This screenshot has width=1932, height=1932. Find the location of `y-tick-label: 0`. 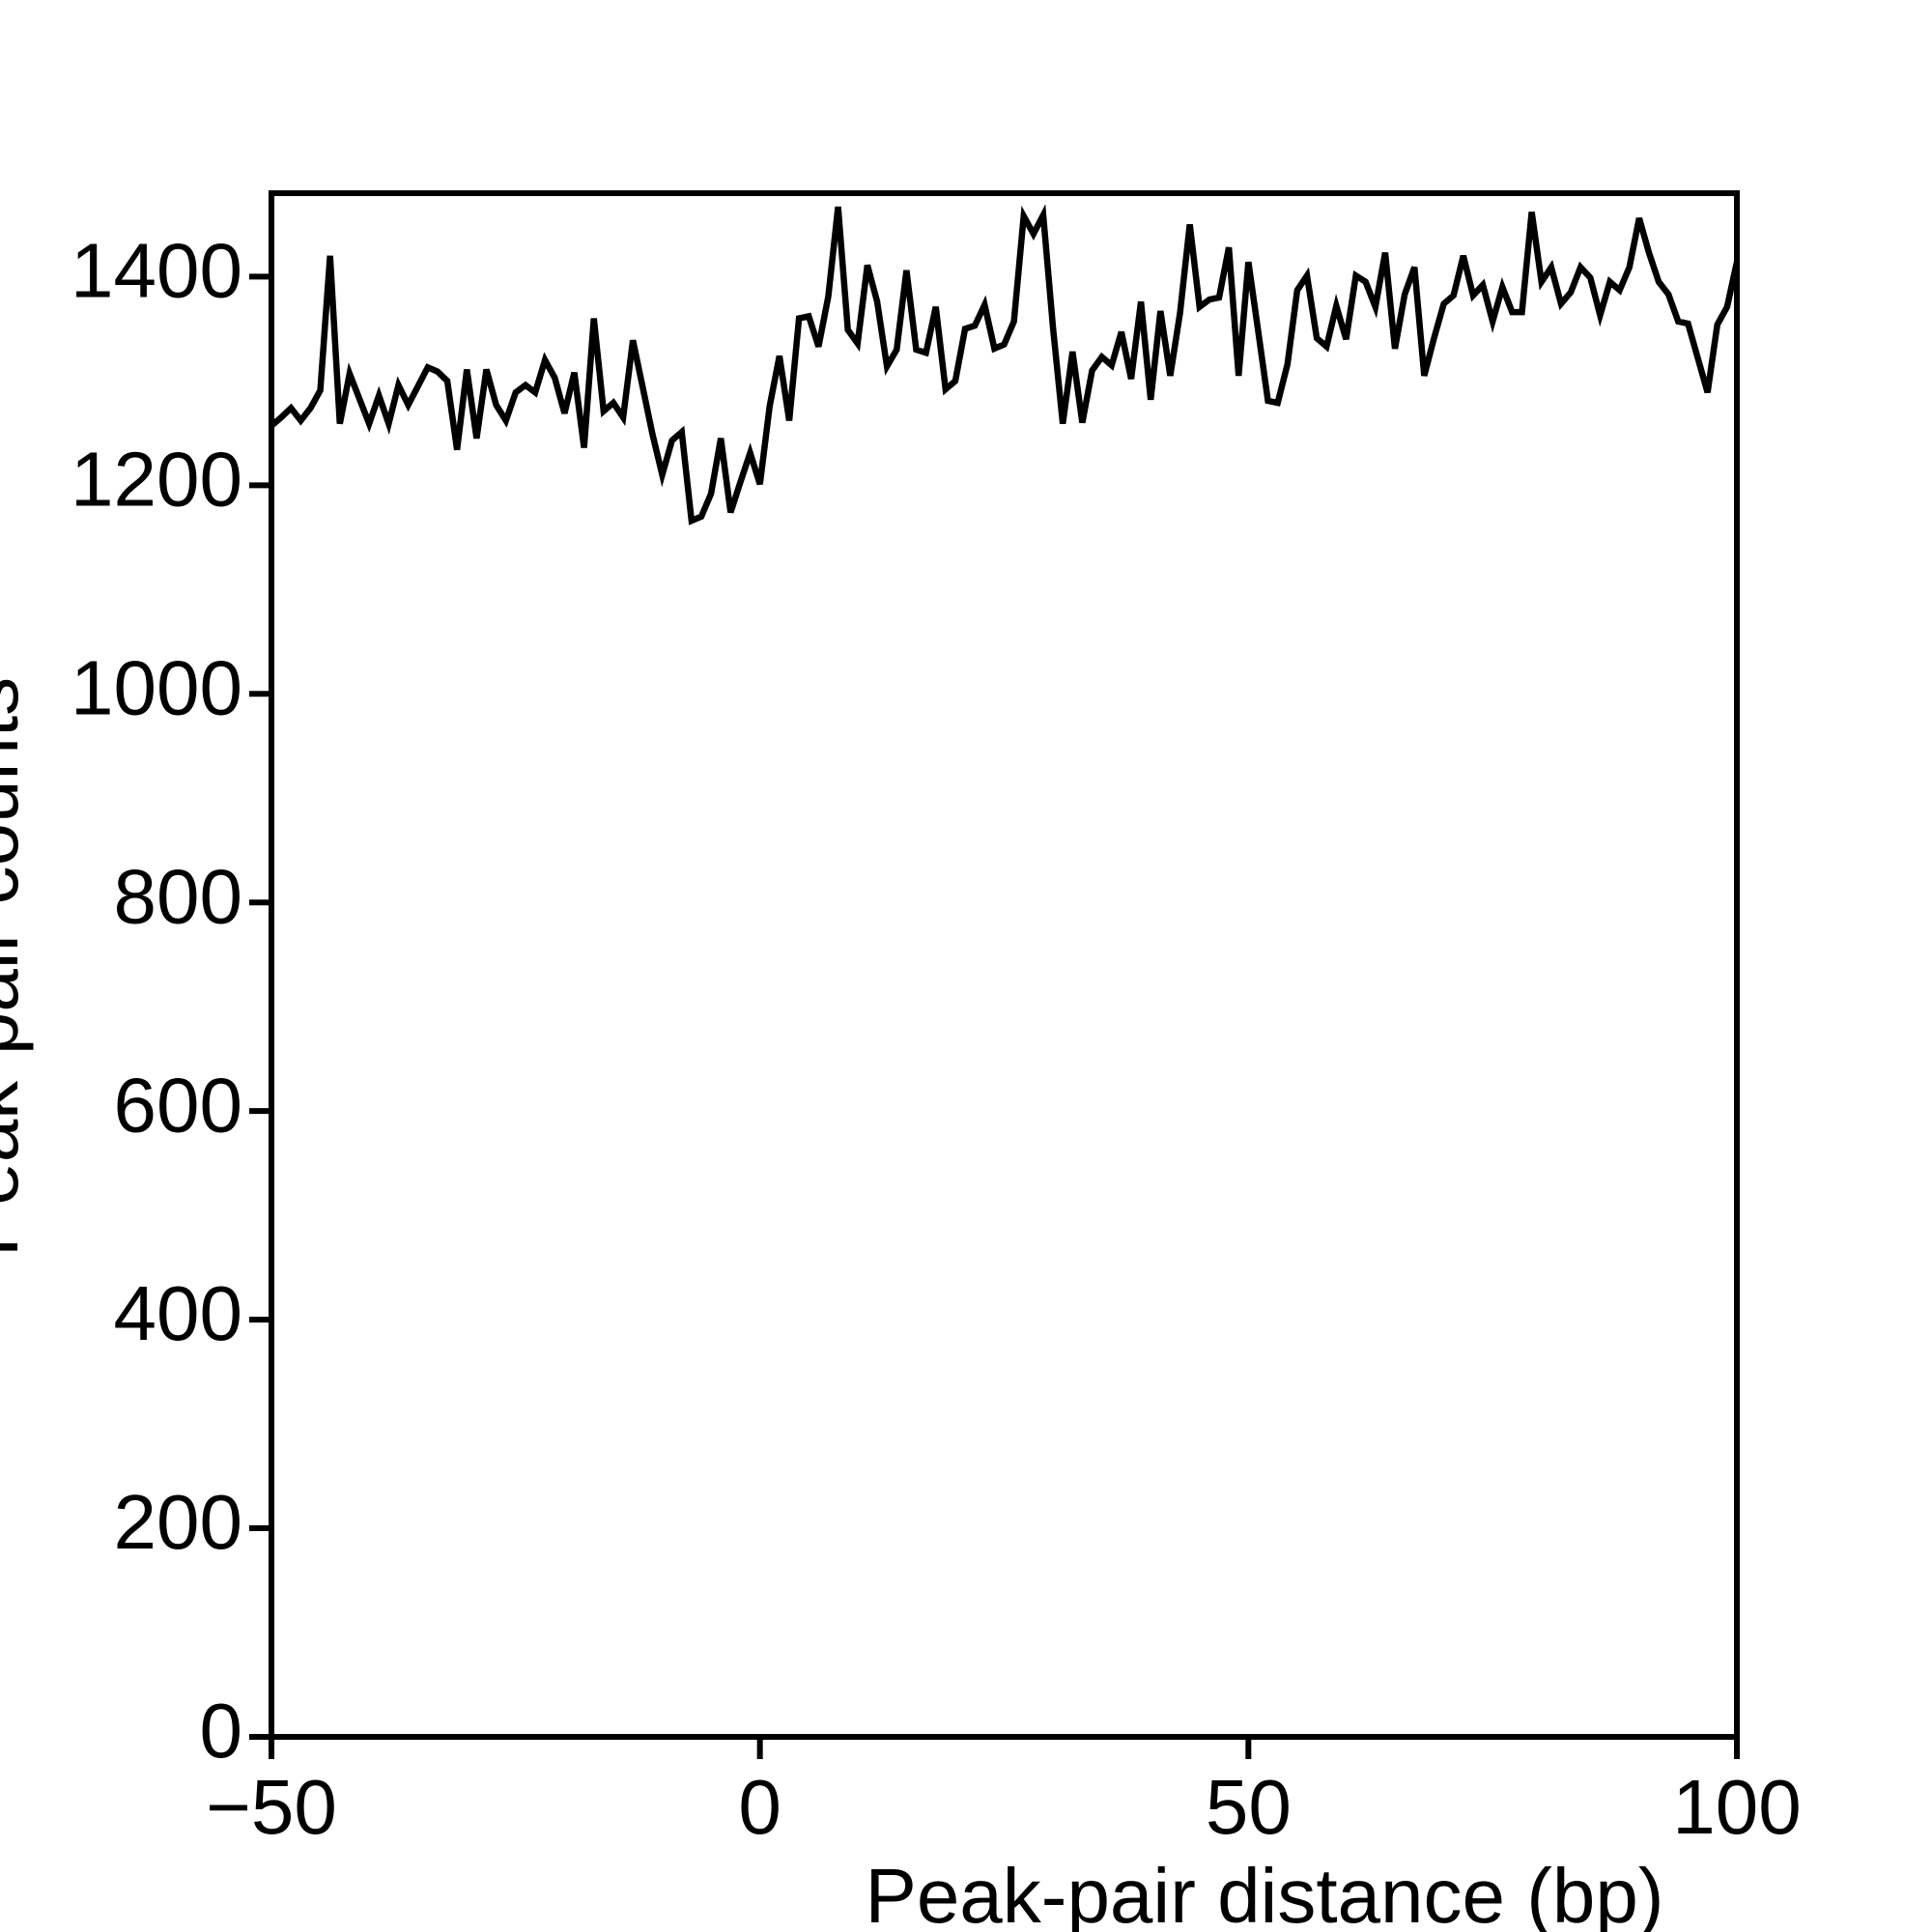

y-tick-label: 0 is located at coordinates (221, 1731).